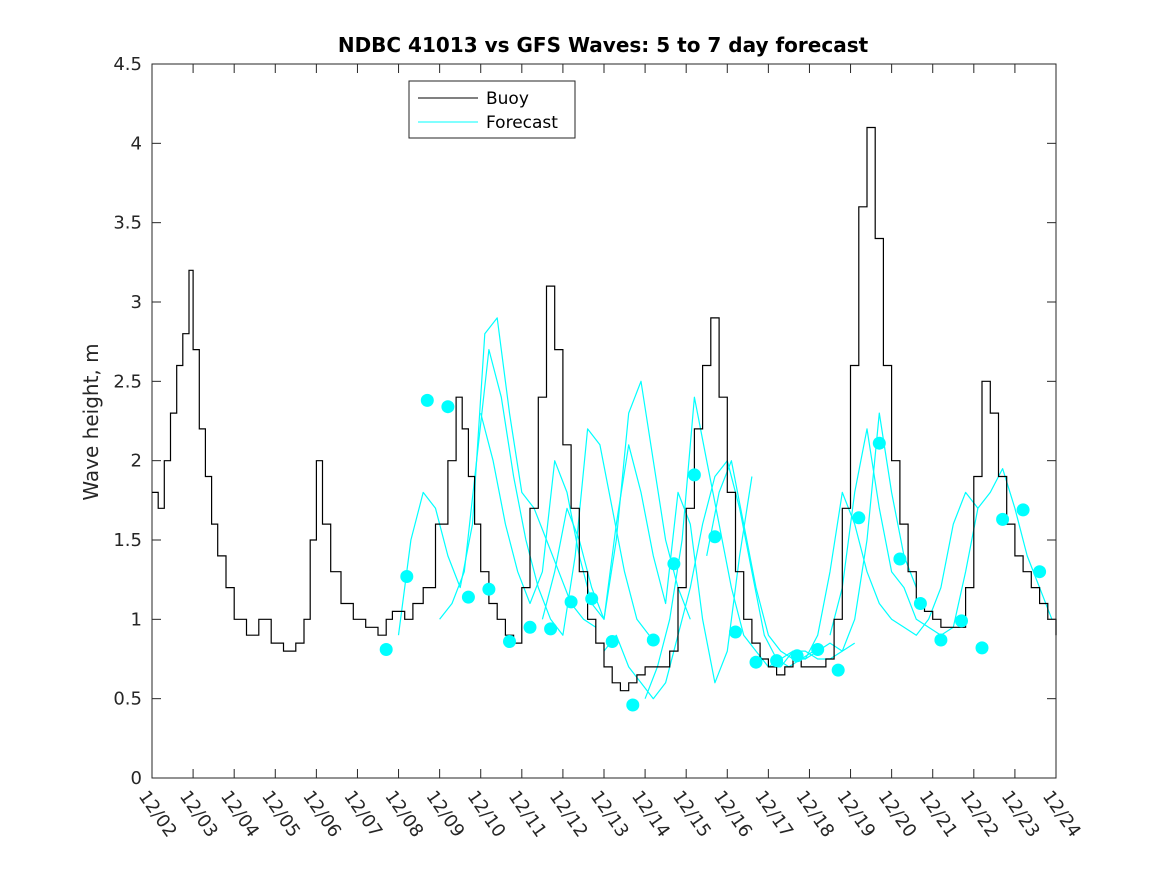  Describe the element at coordinates (136, 461) in the screenshot. I see `y-tick-label: 2` at that location.